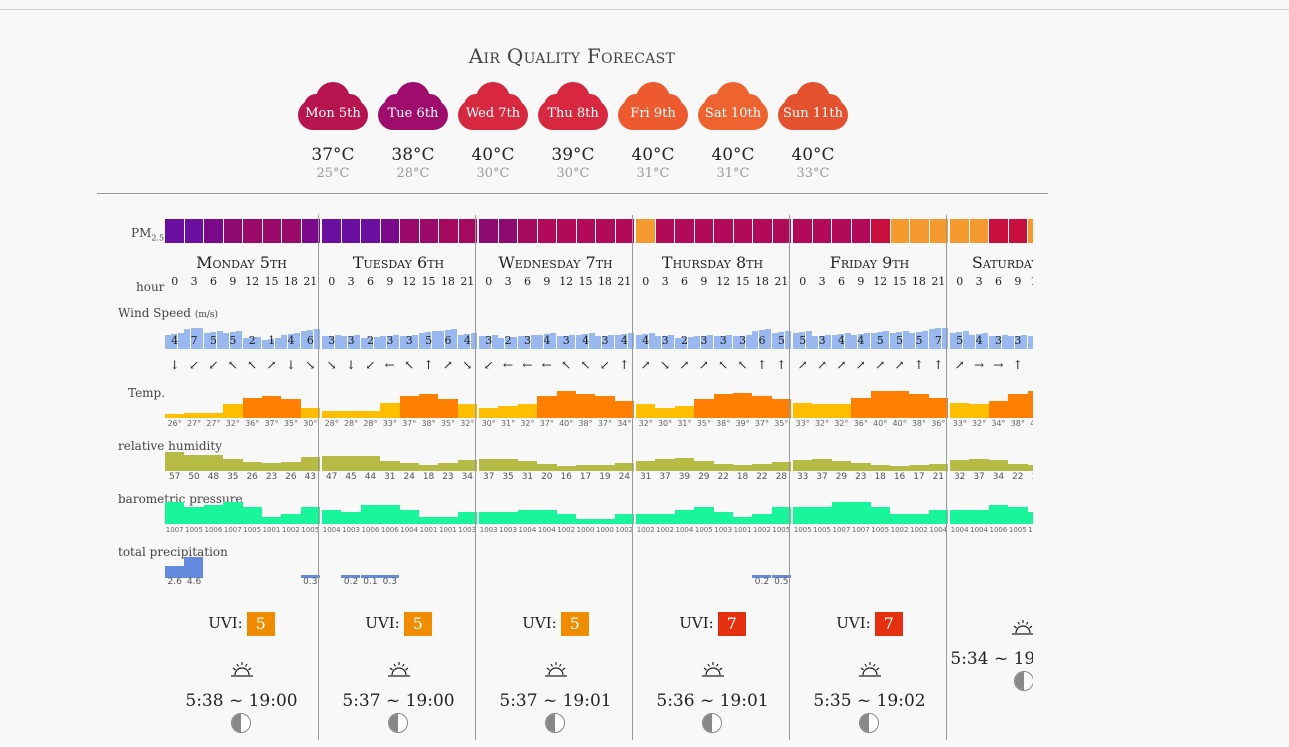 Image resolution: width=1289 pixels, height=747 pixels. What do you see at coordinates (712, 723) in the screenshot?
I see `moon-phase-icon` at bounding box center [712, 723].